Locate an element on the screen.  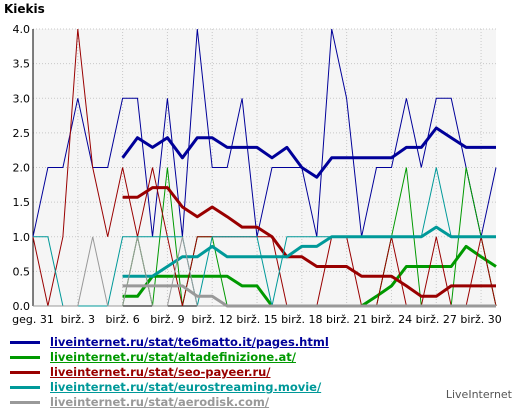
brand-label: LiveInternet is located at coordinates (478, 394).